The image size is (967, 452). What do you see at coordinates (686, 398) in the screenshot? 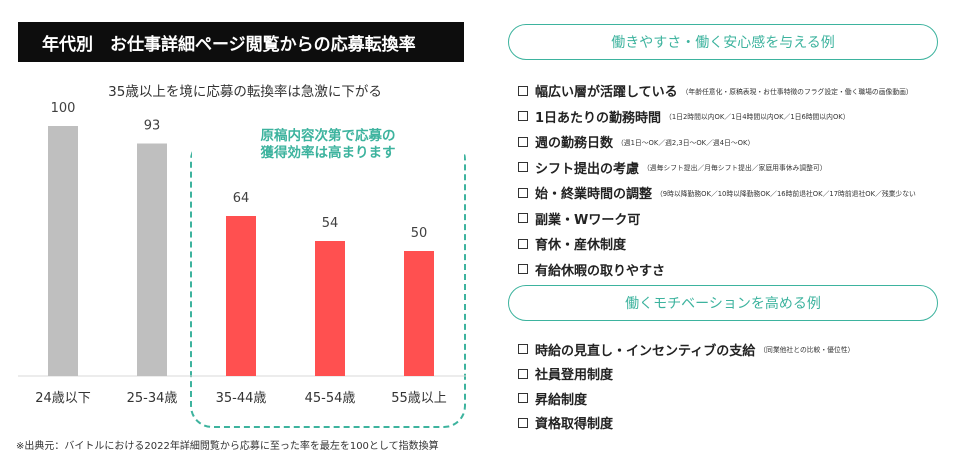
I see `list-item: 昇給制度` at bounding box center [686, 398].